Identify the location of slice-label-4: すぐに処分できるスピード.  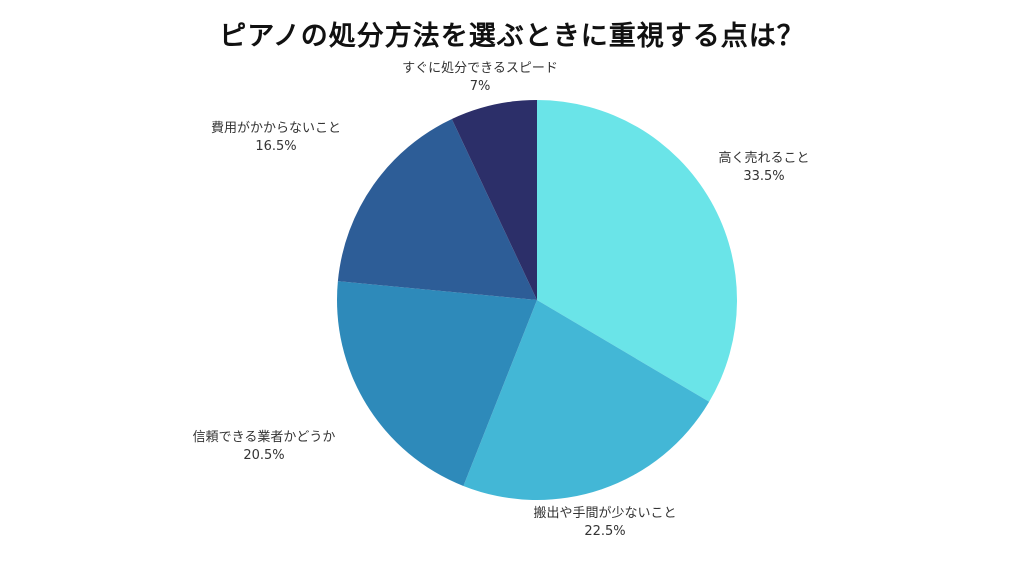
(480, 68).